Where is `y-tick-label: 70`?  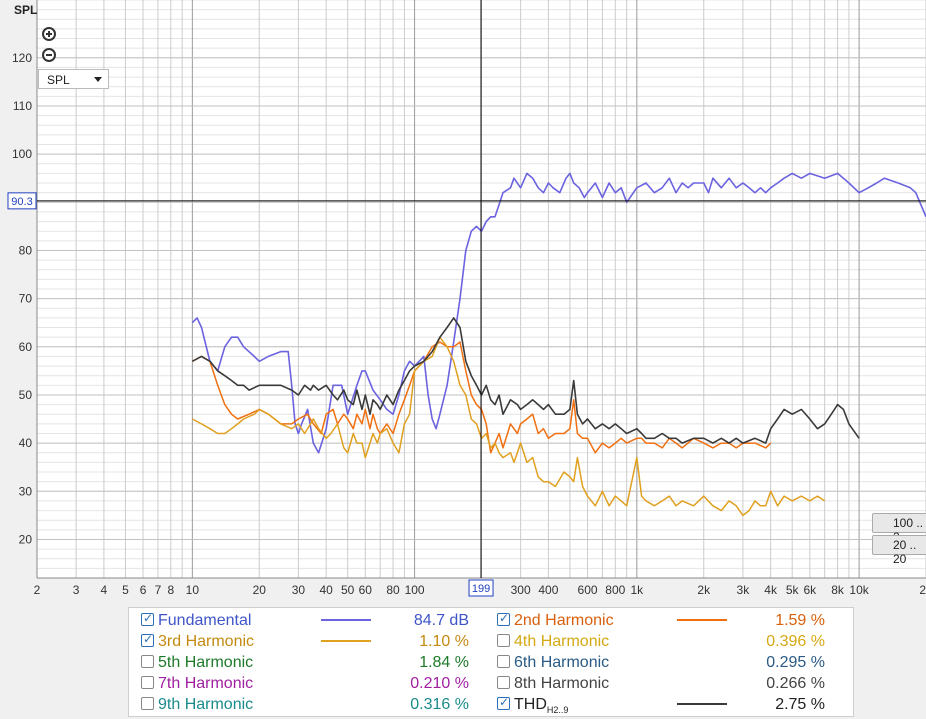 y-tick-label: 70 is located at coordinates (26, 299).